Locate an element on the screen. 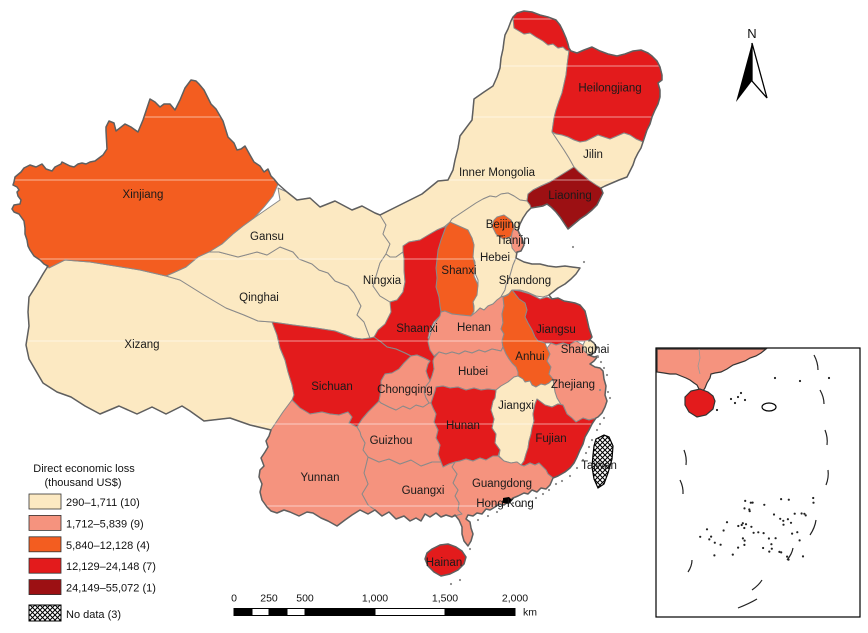 Image resolution: width=868 pixels, height=633 pixels. svg-text: Zhejiang is located at coordinates (573, 385).